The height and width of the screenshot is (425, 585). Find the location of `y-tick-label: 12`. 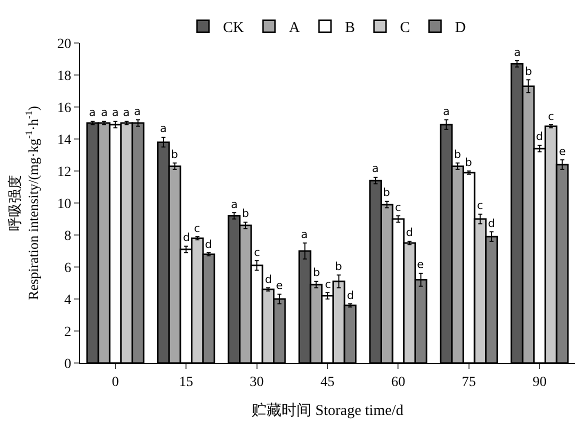

y-tick-label: 12 is located at coordinates (64, 172).